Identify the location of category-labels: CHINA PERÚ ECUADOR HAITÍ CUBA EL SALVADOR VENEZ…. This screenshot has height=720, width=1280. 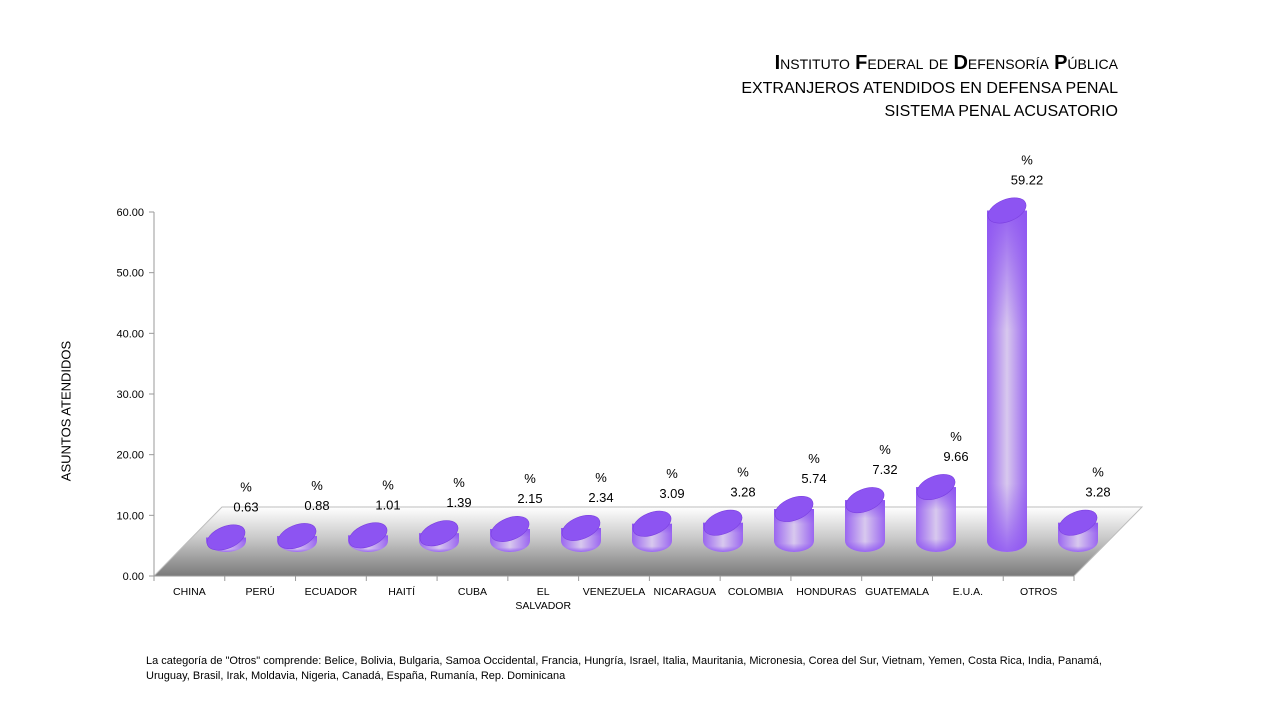
(615, 598).